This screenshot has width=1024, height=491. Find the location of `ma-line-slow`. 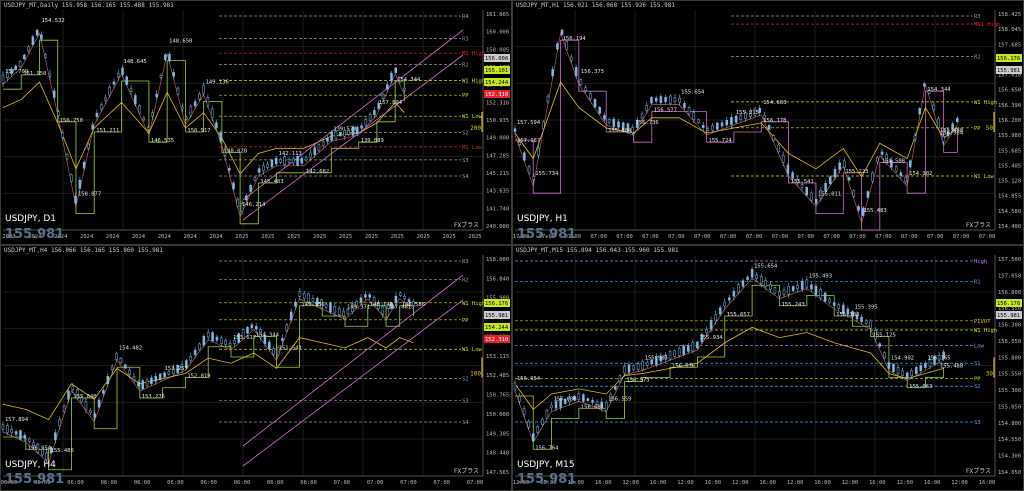

ma-line-slow is located at coordinates (208, 379).